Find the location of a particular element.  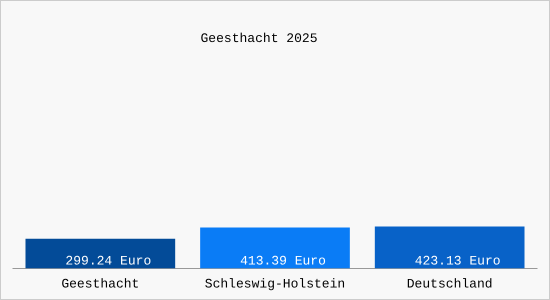

data-label: 413.39 Euro is located at coordinates (283, 260).